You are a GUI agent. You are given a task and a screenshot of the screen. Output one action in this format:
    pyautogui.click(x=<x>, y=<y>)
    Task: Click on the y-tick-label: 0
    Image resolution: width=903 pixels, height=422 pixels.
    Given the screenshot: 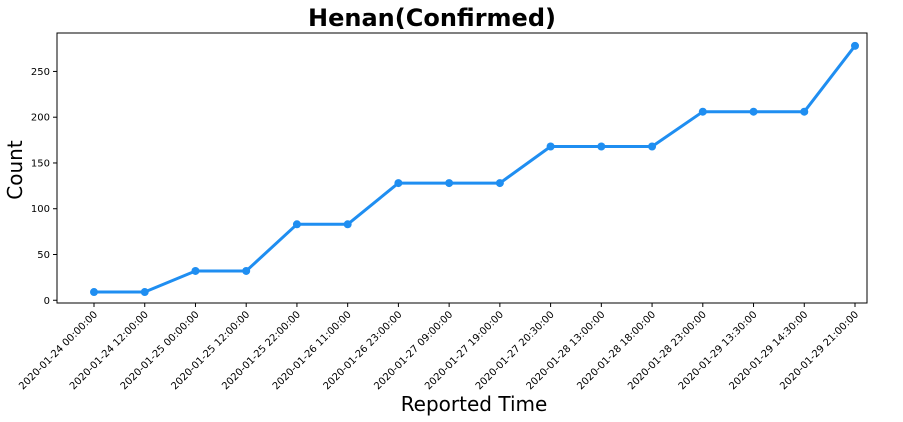 What is the action you would take?
    pyautogui.click(x=47, y=301)
    